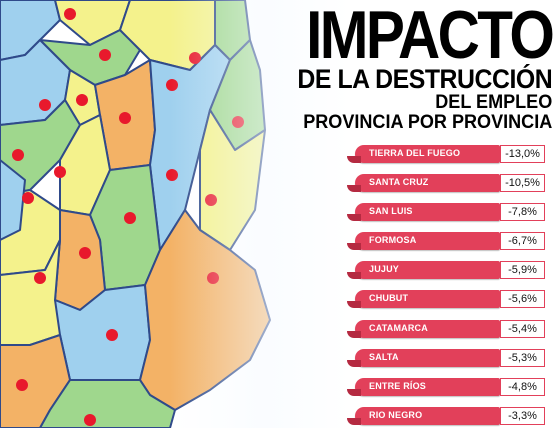  I want to click on province-name: CHUBUT, so click(389, 298).